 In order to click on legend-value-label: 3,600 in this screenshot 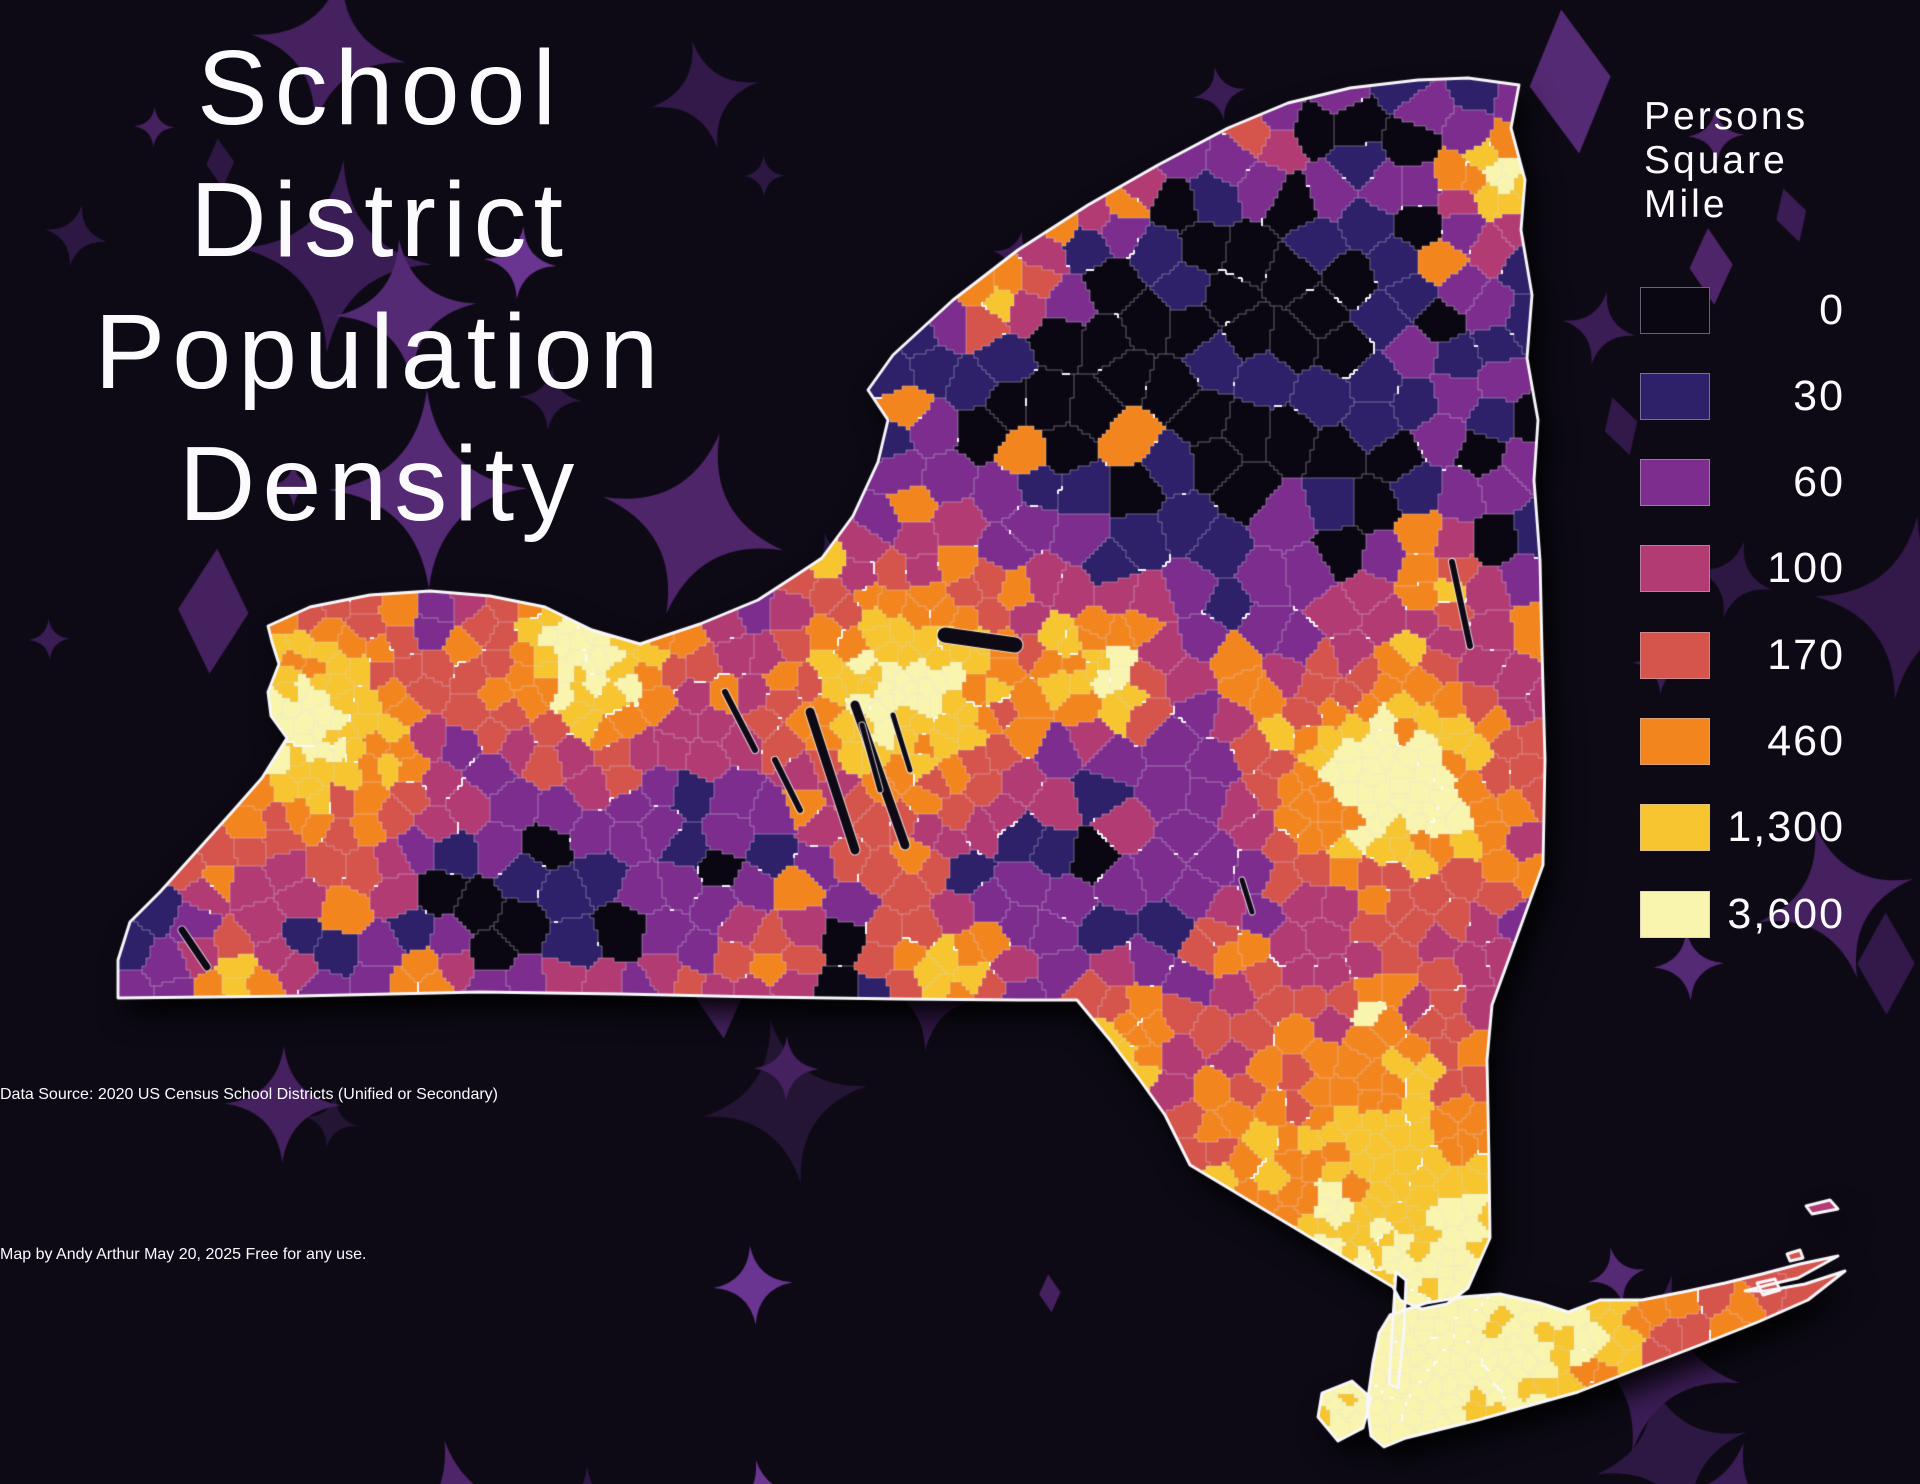, I will do `click(1786, 913)`.